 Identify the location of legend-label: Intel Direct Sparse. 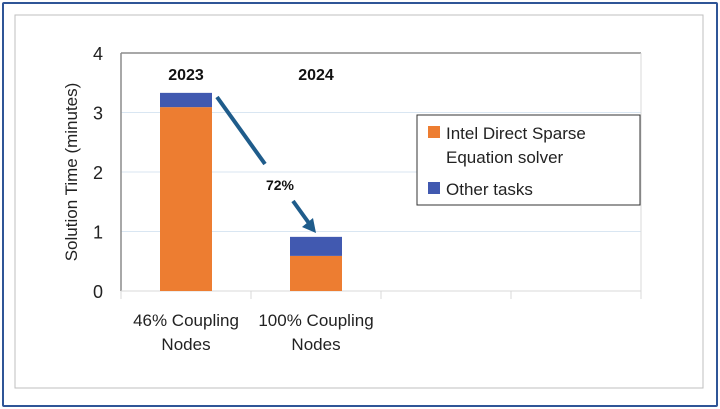
(516, 133).